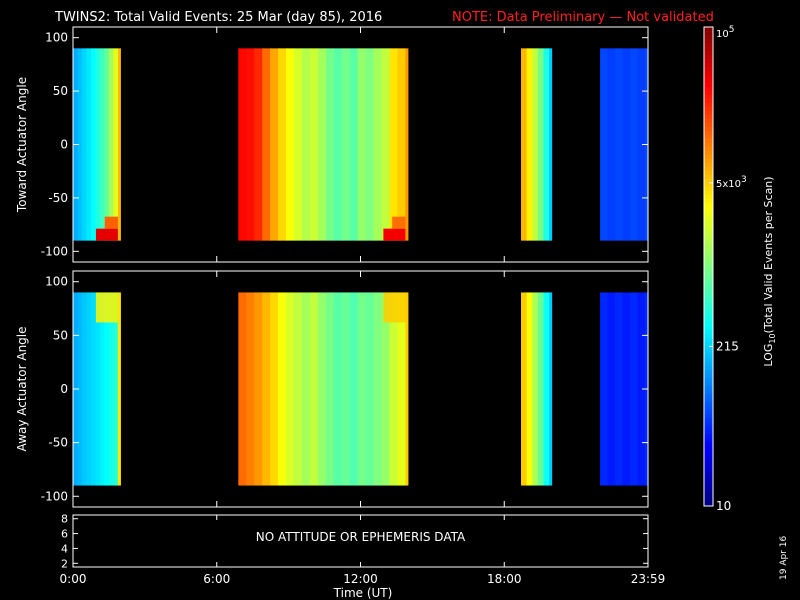 The width and height of the screenshot is (800, 600). I want to click on x-tick-label-4: 23:59, so click(648, 579).